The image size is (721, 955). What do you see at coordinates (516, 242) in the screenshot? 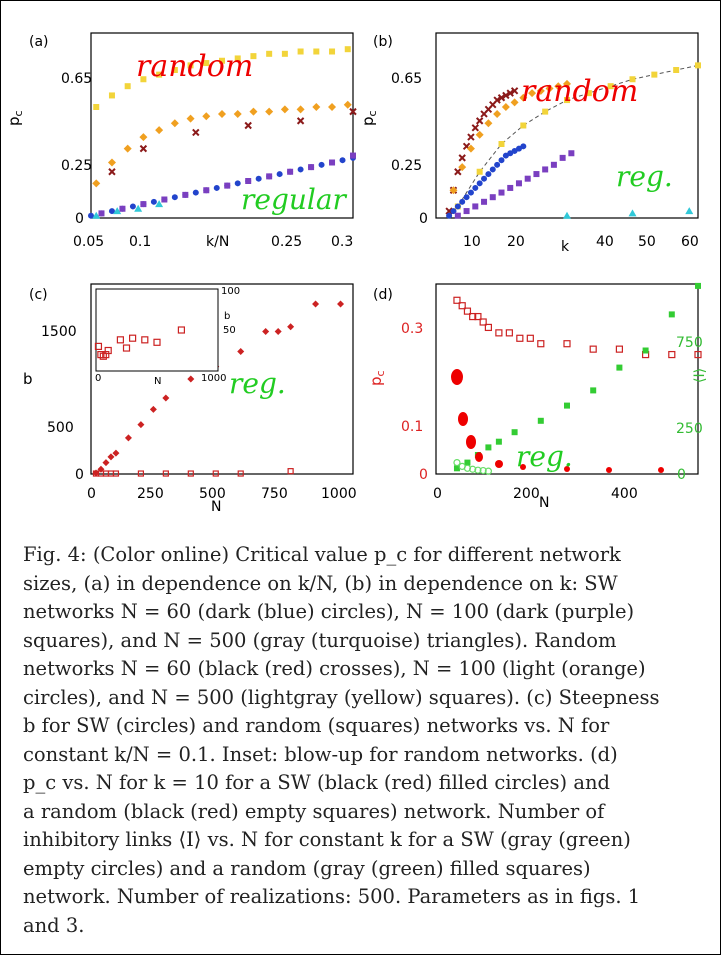
I see `panel-b-xtick: 20` at bounding box center [516, 242].